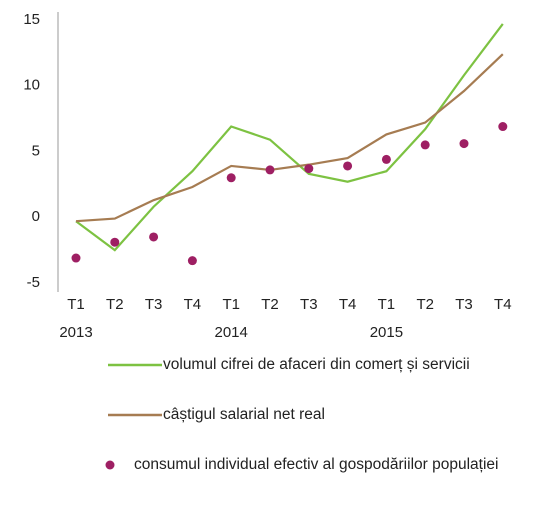  Describe the element at coordinates (36, 216) in the screenshot. I see `y-tick-label: 0` at that location.